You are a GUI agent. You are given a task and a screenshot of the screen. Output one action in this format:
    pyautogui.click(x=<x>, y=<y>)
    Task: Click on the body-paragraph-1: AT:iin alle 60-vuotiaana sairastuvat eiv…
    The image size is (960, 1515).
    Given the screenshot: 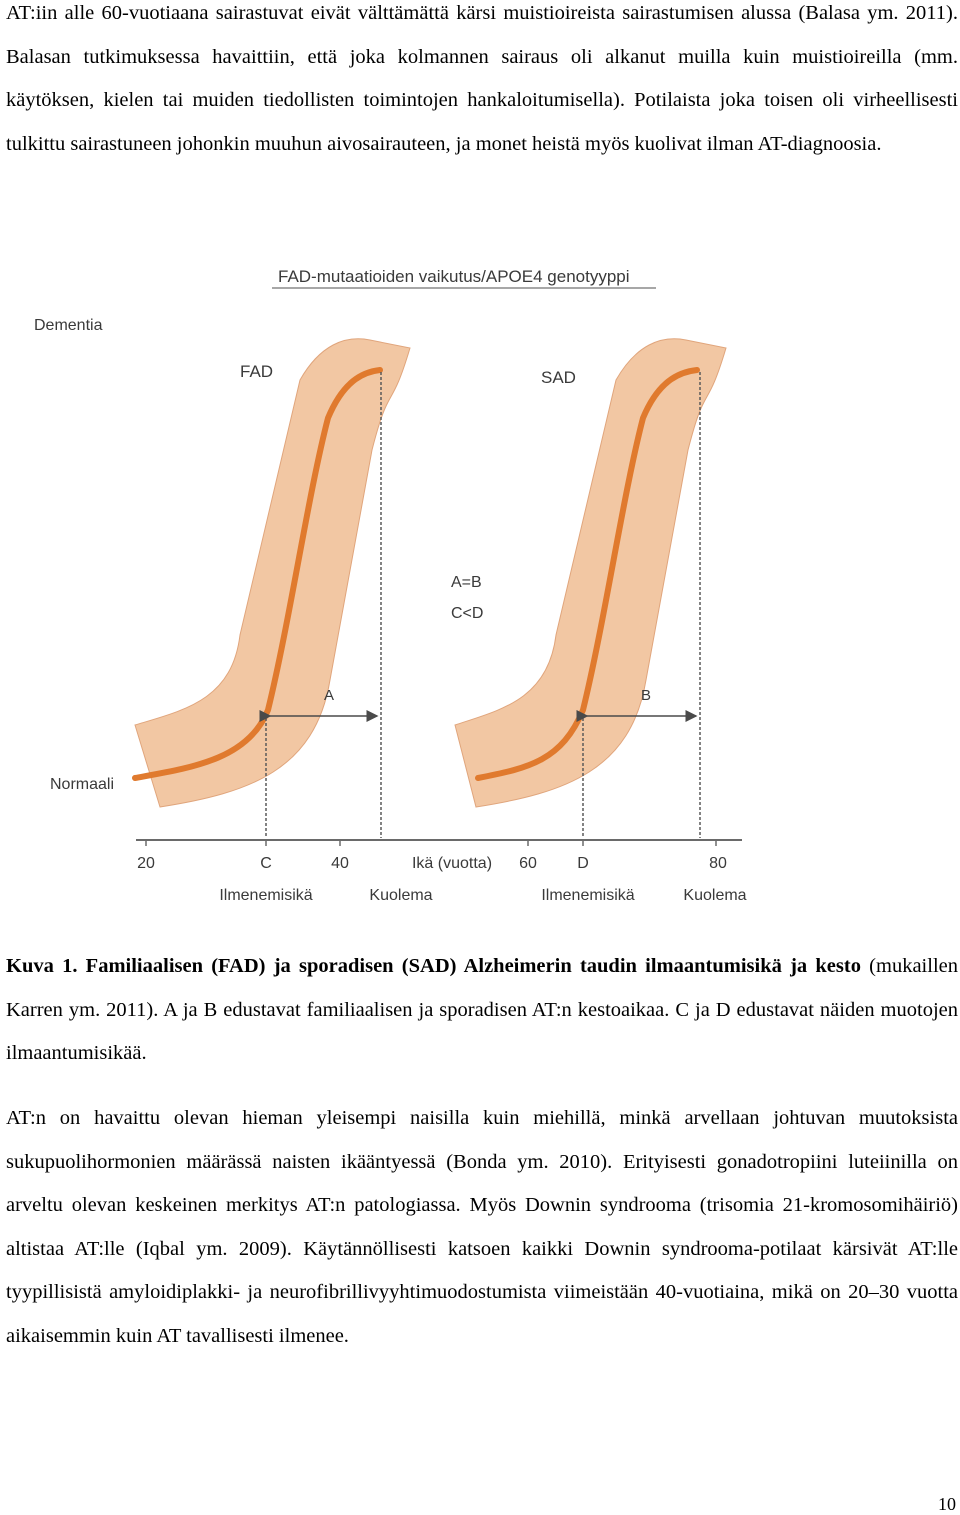 What is the action you would take?
    pyautogui.click(x=482, y=78)
    